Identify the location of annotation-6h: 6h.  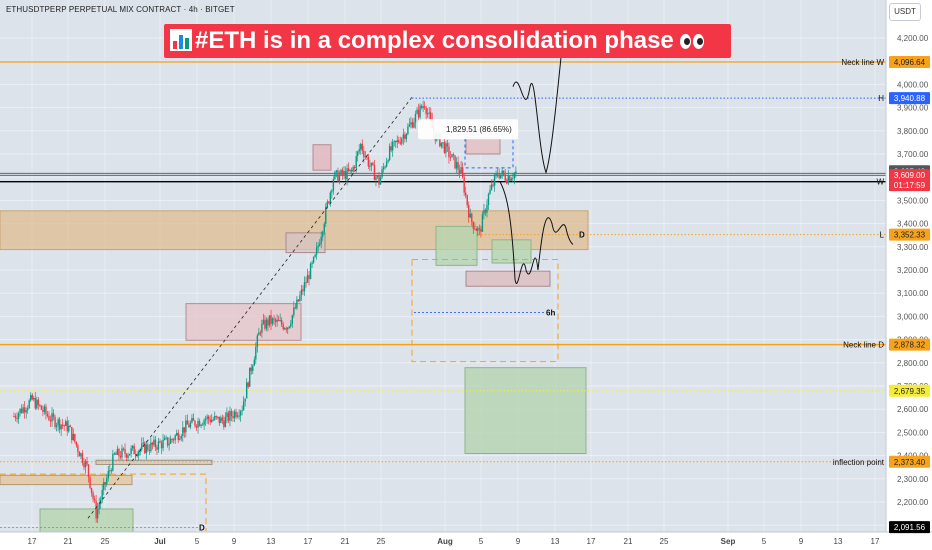
(550, 312).